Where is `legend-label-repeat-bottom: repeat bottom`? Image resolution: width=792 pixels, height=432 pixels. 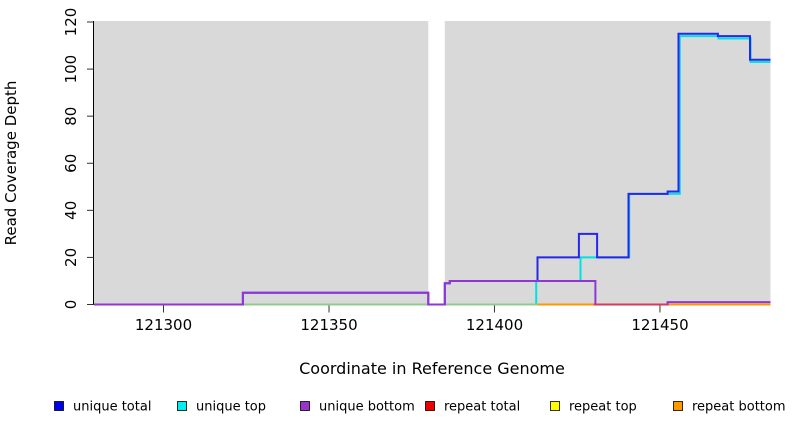 legend-label-repeat-bottom: repeat bottom is located at coordinates (739, 407).